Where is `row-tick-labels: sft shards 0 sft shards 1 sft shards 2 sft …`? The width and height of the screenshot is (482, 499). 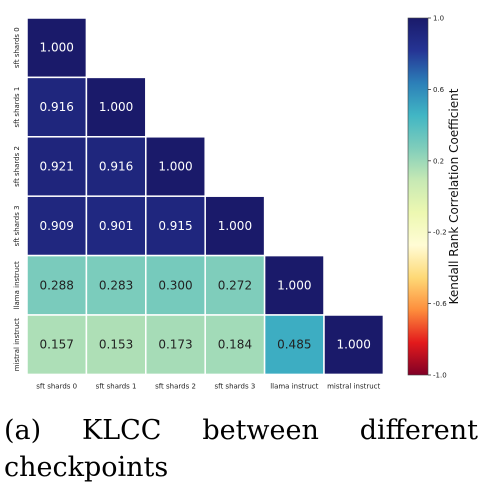 row-tick-labels: sft shards 0 sft shards 1 sft shards 2 sft … is located at coordinates (17, 199).